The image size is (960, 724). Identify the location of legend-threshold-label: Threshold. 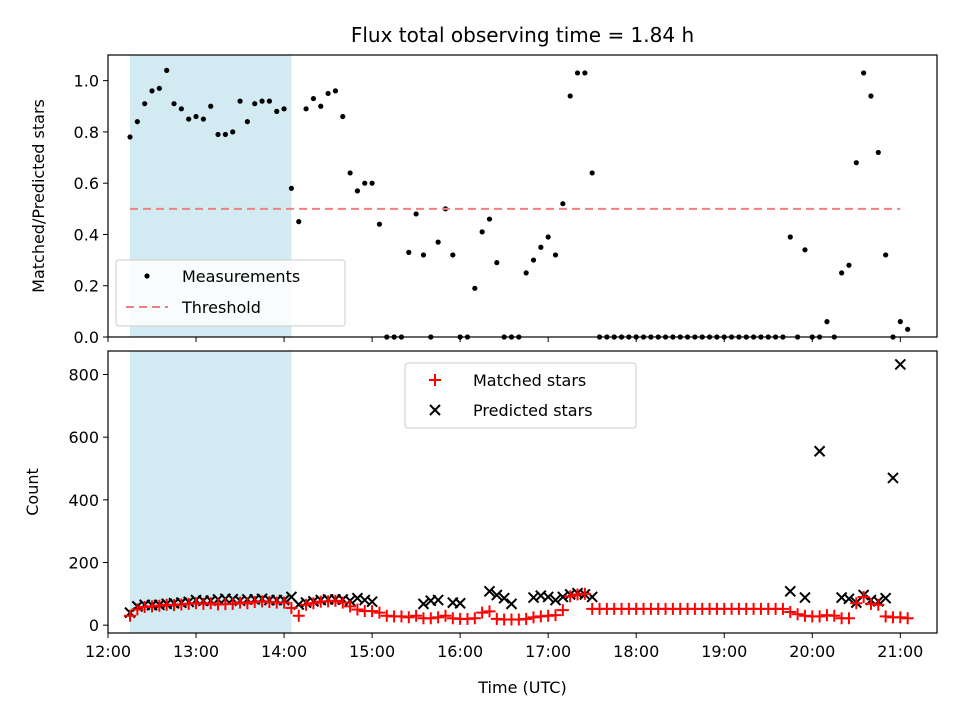
(221, 307).